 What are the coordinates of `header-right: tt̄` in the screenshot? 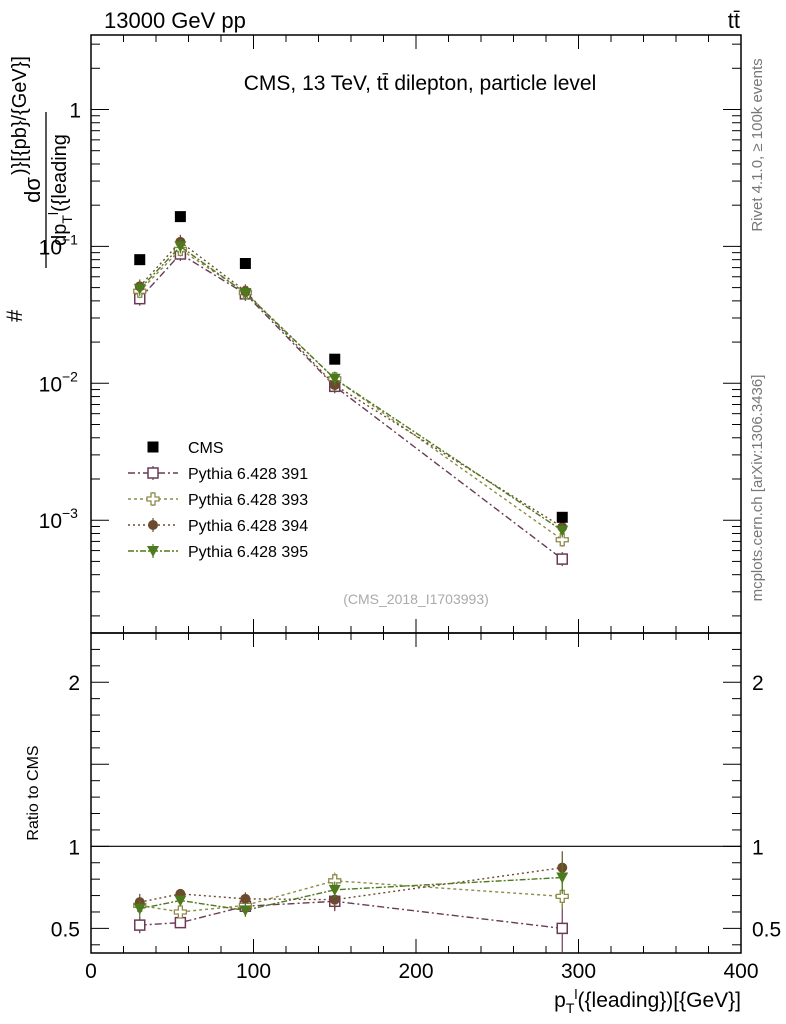 It's located at (734, 20).